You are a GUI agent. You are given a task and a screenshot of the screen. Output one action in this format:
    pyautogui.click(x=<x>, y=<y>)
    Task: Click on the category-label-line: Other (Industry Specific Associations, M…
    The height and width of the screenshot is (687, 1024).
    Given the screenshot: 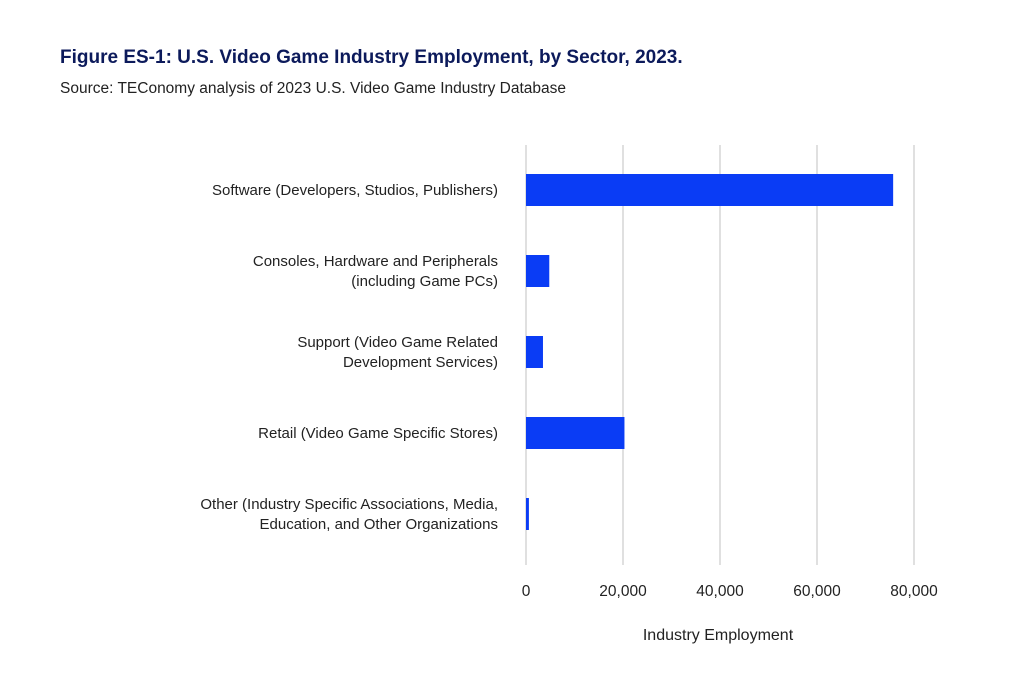 What is the action you would take?
    pyautogui.click(x=349, y=504)
    